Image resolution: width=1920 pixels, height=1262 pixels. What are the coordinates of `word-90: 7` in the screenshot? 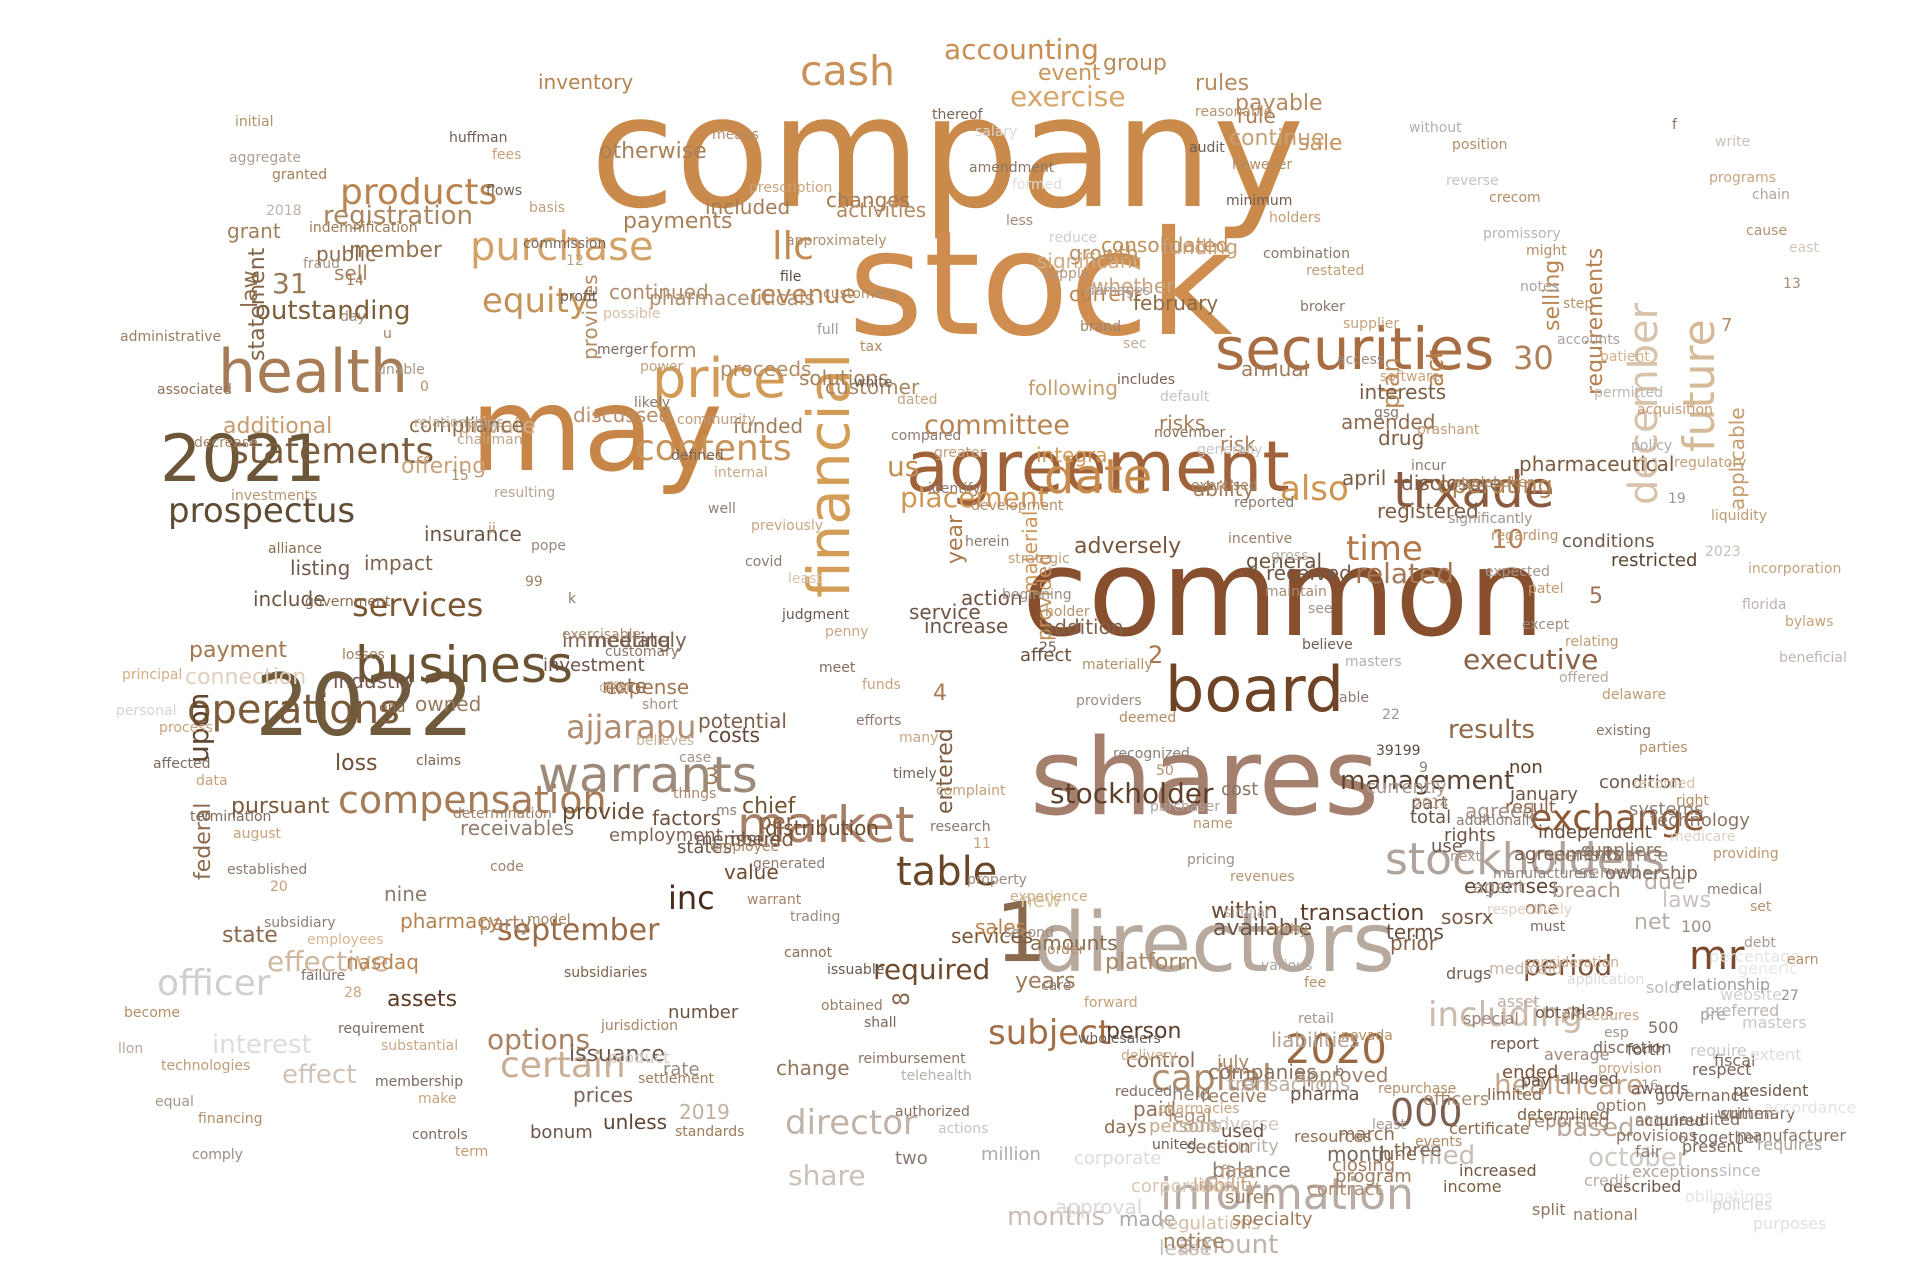 It's located at (1727, 325).